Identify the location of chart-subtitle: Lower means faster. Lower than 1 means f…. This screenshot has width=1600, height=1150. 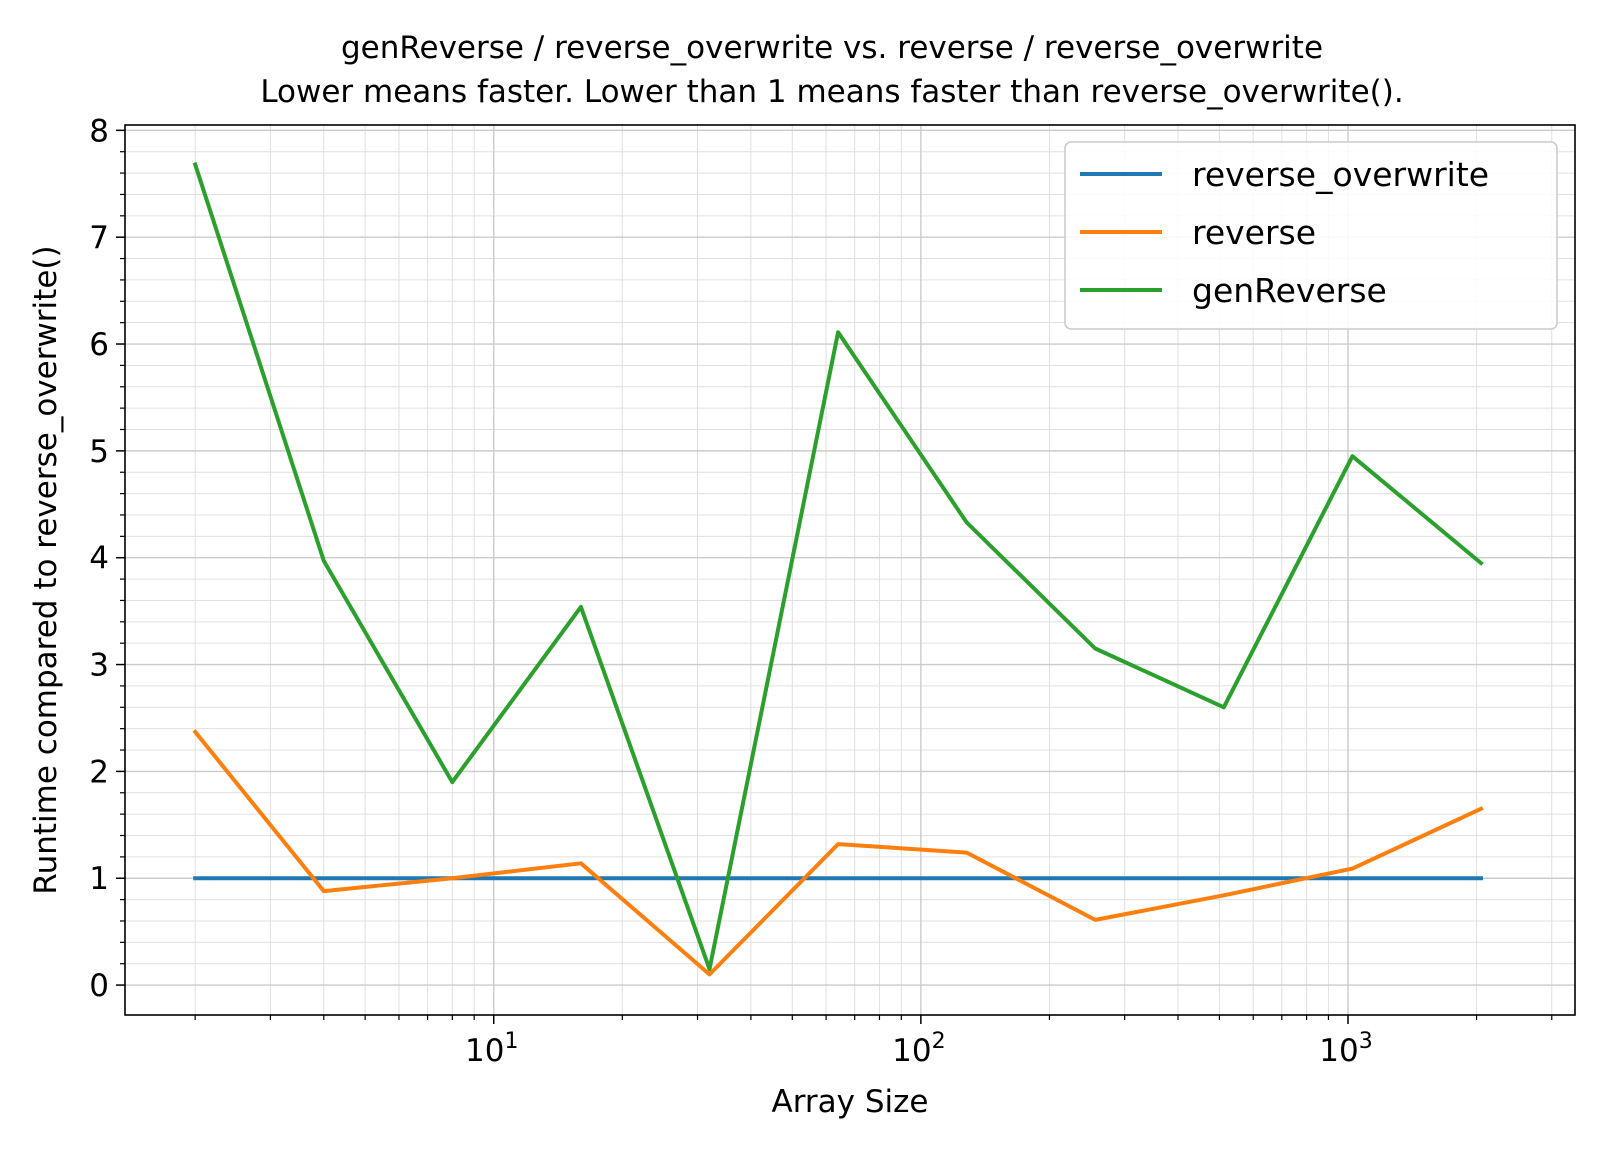
(831, 92).